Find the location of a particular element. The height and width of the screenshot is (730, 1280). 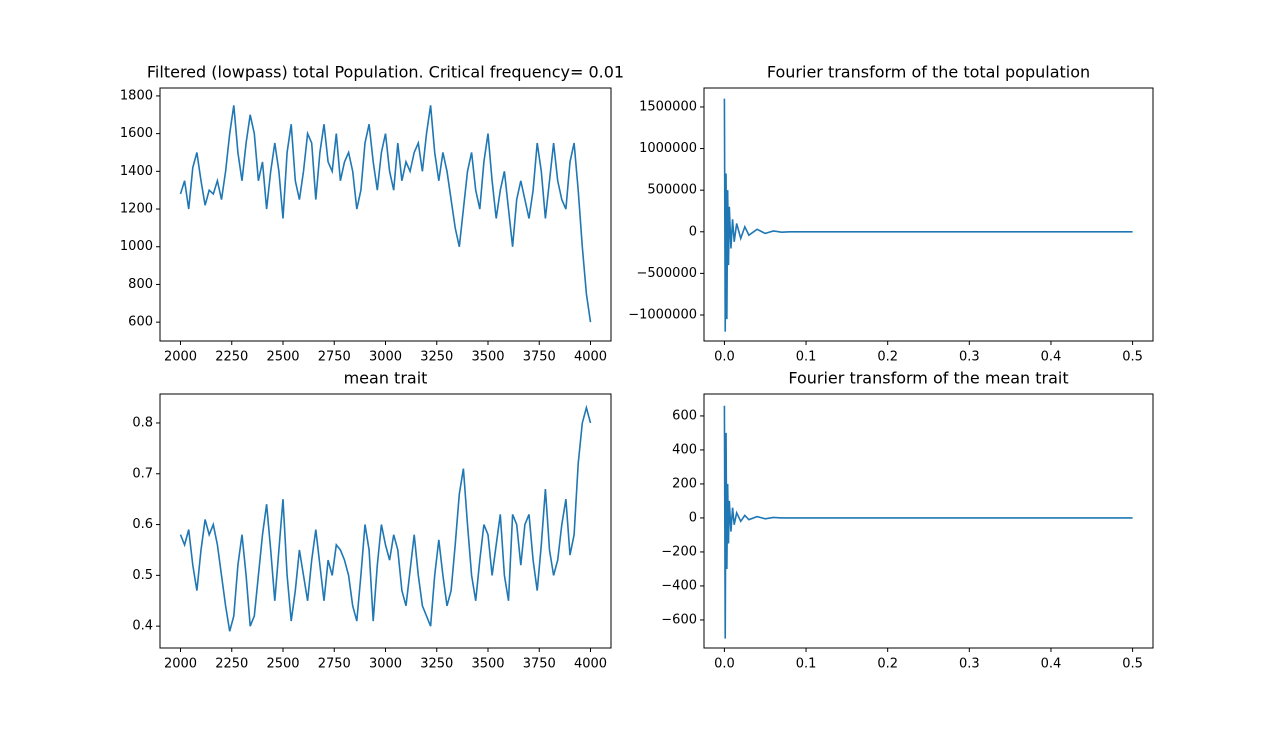

y-tick-label: 0.8 is located at coordinates (142, 422).